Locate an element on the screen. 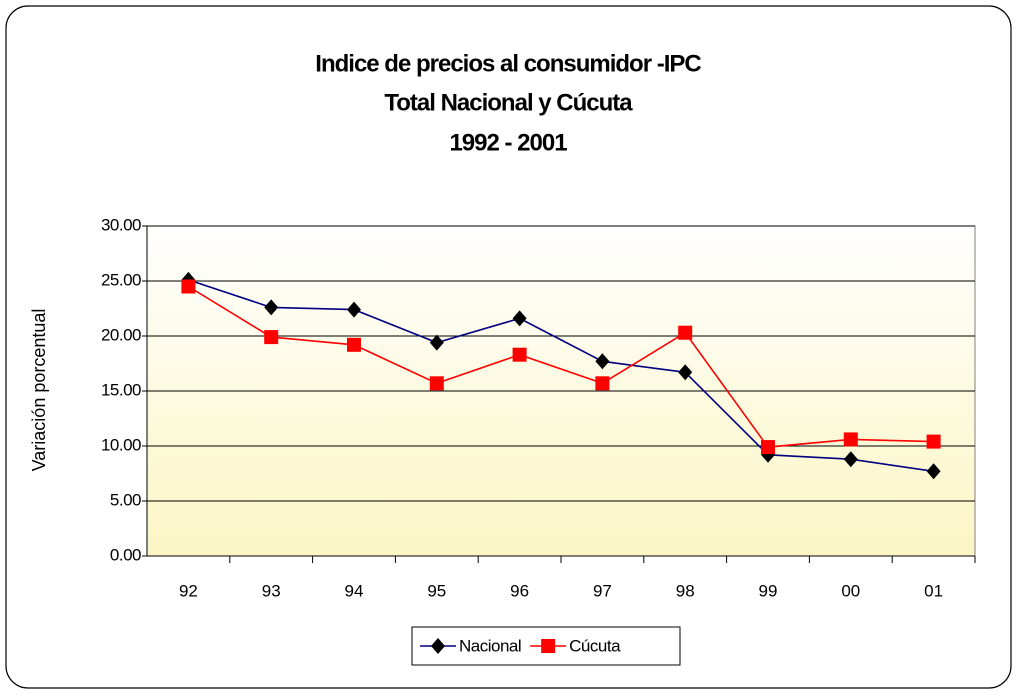  x-tick-label: 95 is located at coordinates (436, 590).